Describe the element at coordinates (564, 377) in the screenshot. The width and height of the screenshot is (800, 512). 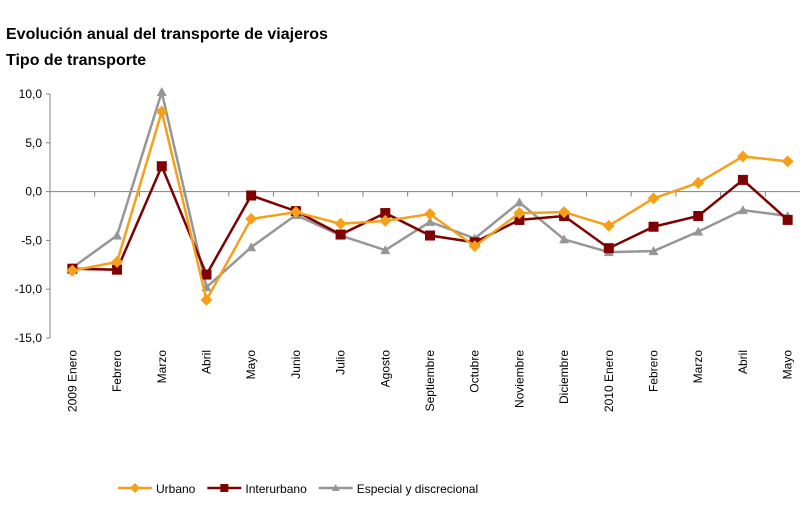
I see `x-tick-label: Diciembre` at that location.